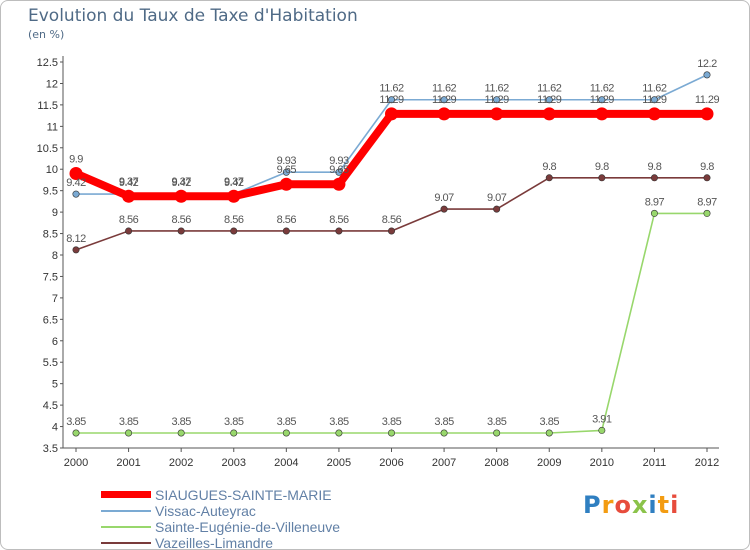 This screenshot has height=550, width=750. What do you see at coordinates (76, 463) in the screenshot?
I see `x-tick-label: 2000` at bounding box center [76, 463].